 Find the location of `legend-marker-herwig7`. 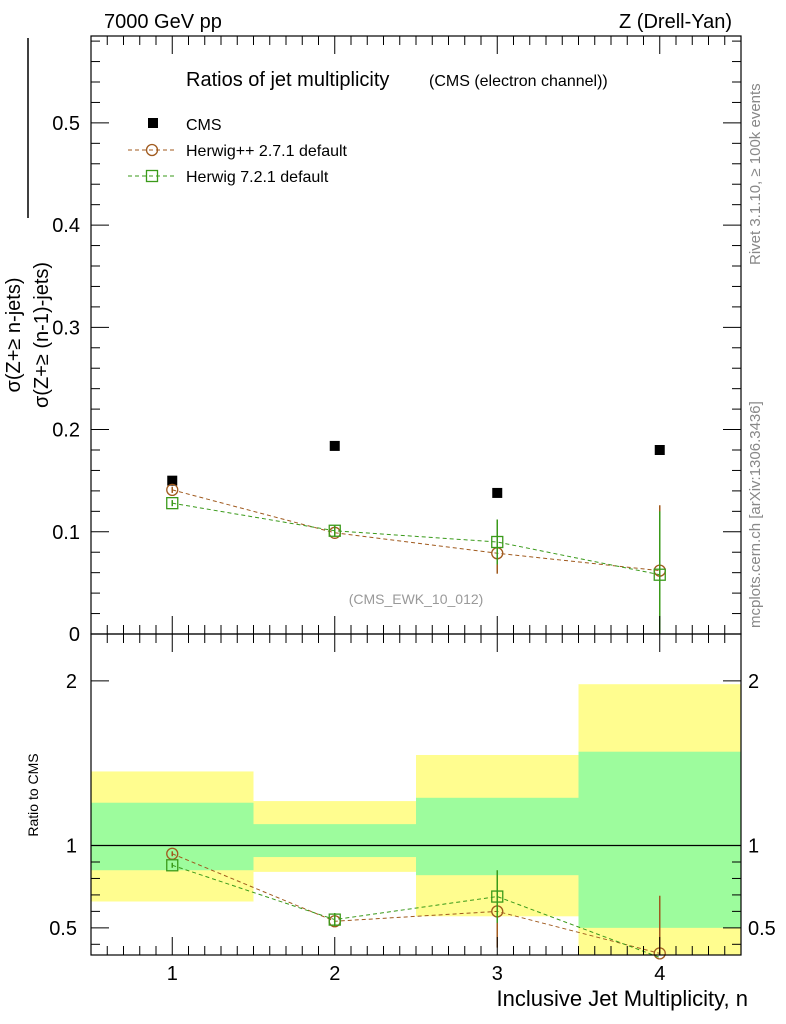

legend-marker-herwig7 is located at coordinates (152, 176).